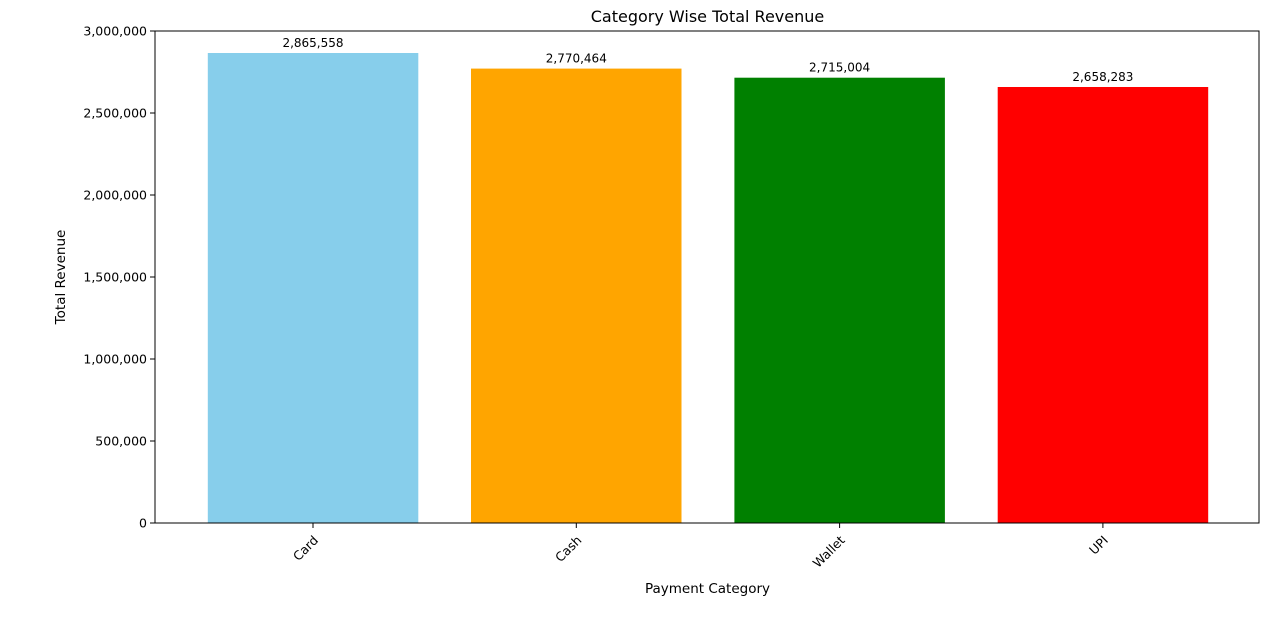 The width and height of the screenshot is (1287, 618). Describe the element at coordinates (707, 589) in the screenshot. I see `x-axis-label: Payment Category` at that location.